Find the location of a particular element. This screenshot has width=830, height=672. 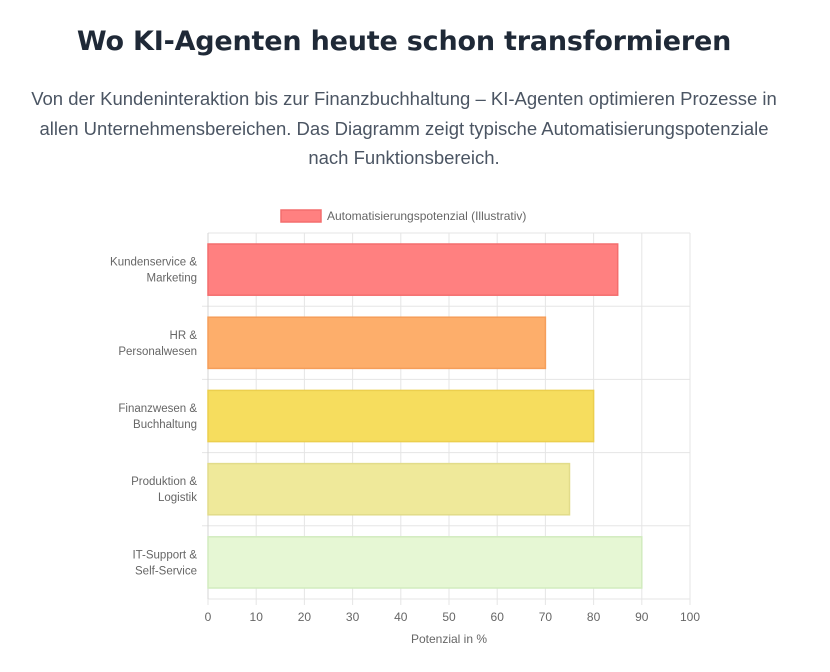

x-axis-title: Potenzial in % is located at coordinates (449, 639).